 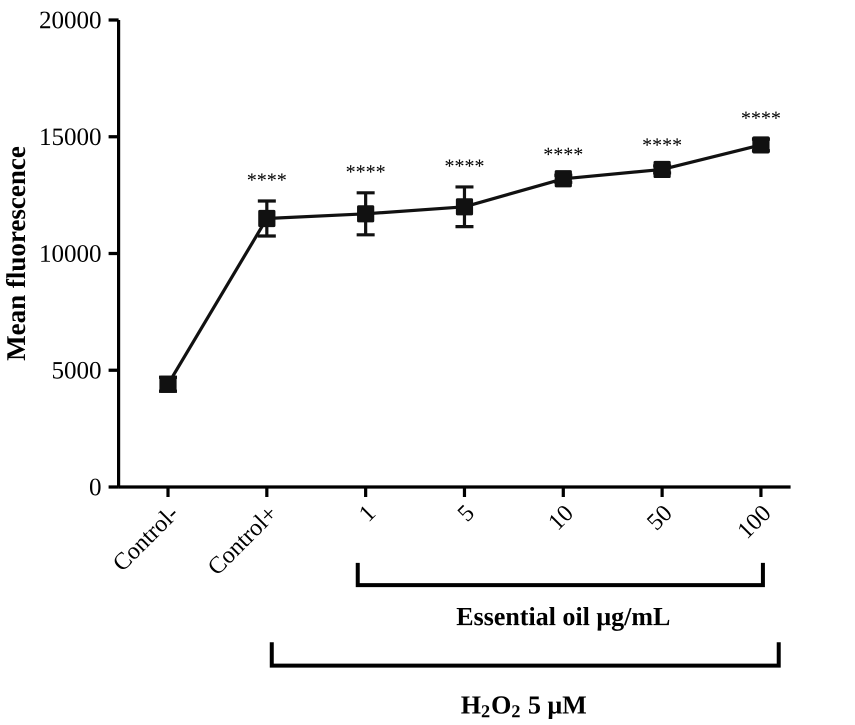 What do you see at coordinates (95, 487) in the screenshot?
I see `y-tick-label: 0` at bounding box center [95, 487].